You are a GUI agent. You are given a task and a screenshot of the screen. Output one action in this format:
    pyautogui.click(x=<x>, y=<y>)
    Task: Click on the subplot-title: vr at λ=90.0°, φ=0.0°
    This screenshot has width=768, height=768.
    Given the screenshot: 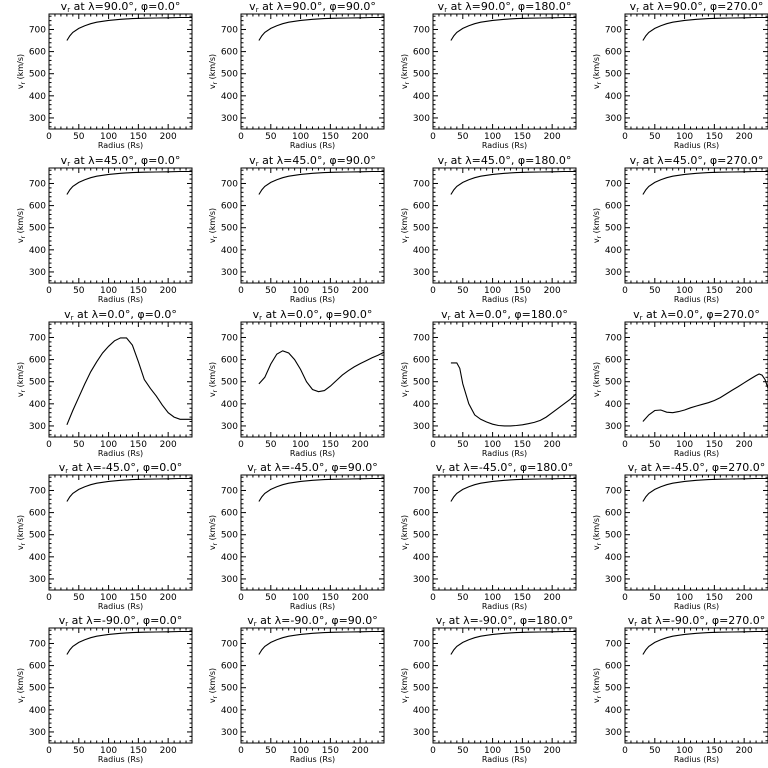 What is the action you would take?
    pyautogui.click(x=121, y=7)
    